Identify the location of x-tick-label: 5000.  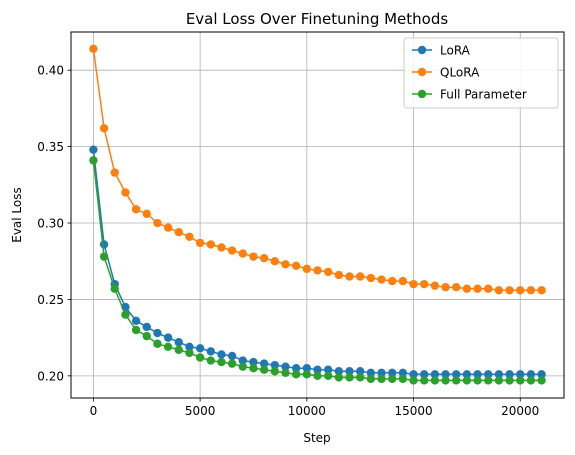
(200, 411).